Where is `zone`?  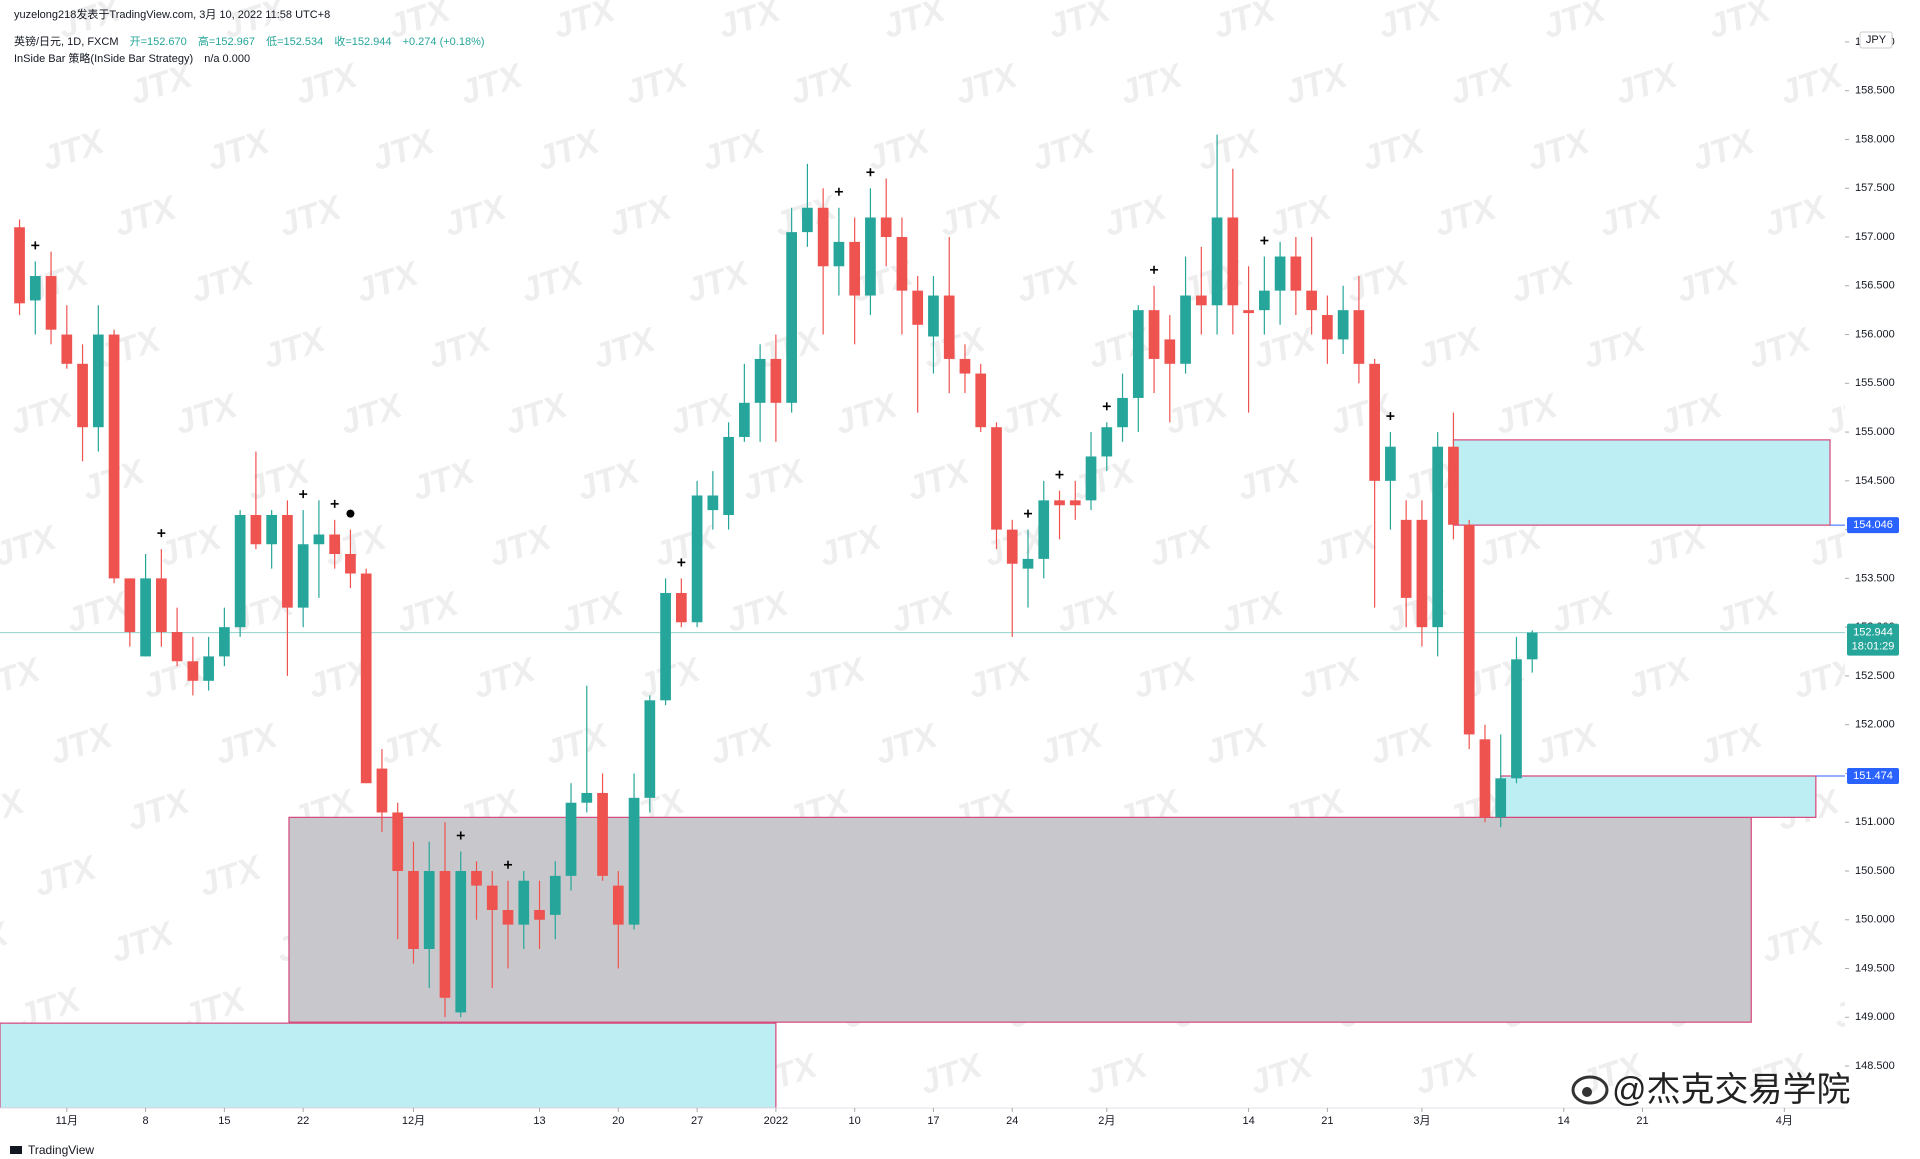
zone is located at coordinates (1658, 796).